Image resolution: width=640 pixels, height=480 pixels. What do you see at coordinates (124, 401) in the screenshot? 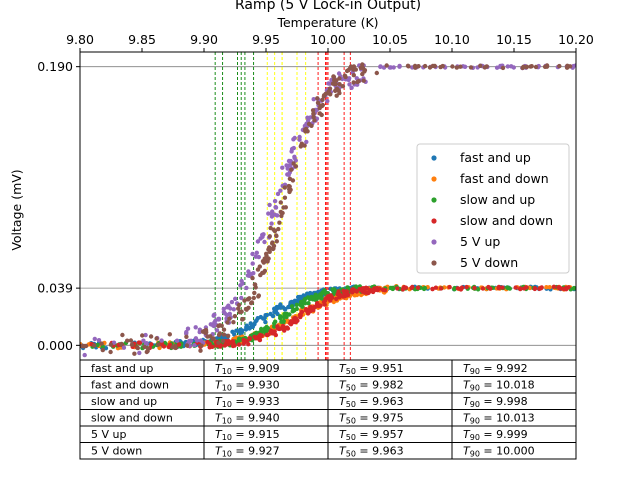
I see `table-row-label: slow and up` at bounding box center [124, 401].